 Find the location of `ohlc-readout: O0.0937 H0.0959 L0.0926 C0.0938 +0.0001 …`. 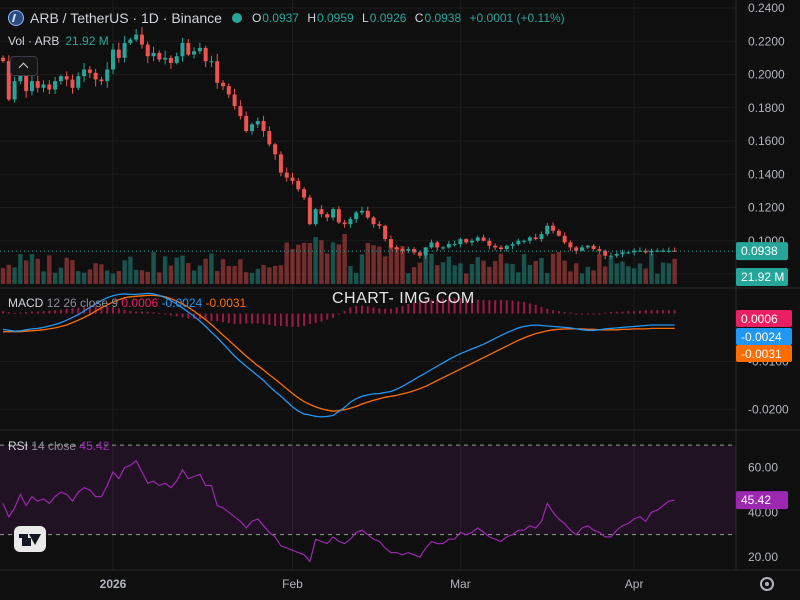

ohlc-readout: O0.0937 H0.0959 L0.0926 C0.0938 +0.0001 … is located at coordinates (411, 18).